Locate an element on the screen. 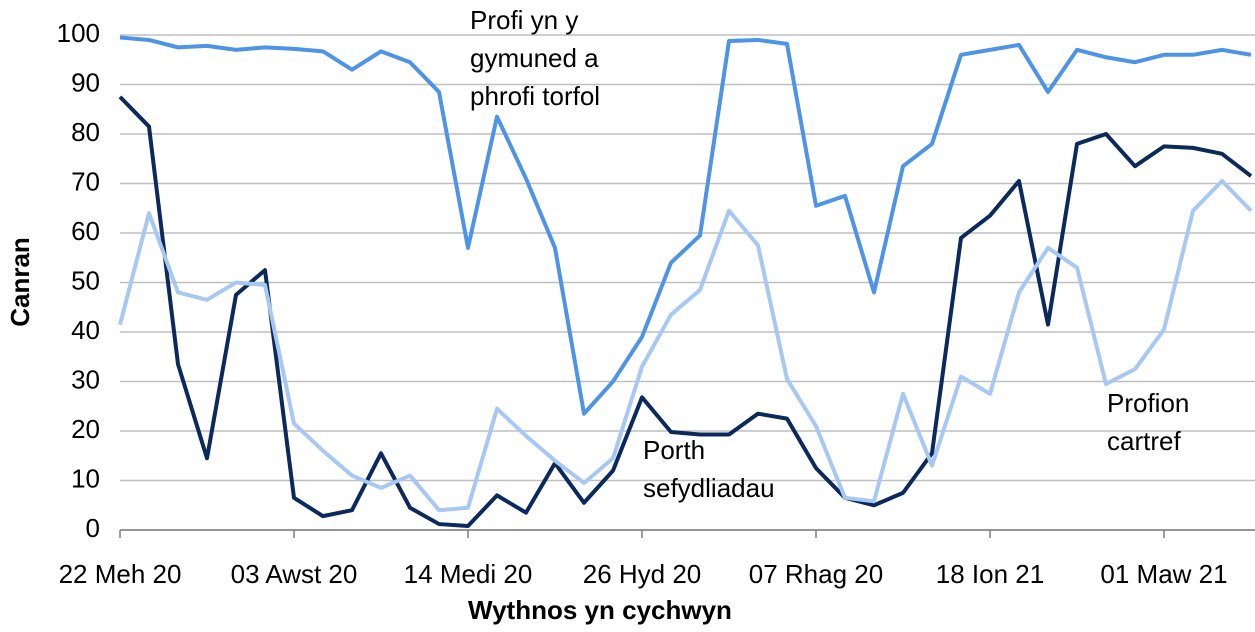 Image resolution: width=1255 pixels, height=632 pixels. y-tick-label: 70 is located at coordinates (85, 181).